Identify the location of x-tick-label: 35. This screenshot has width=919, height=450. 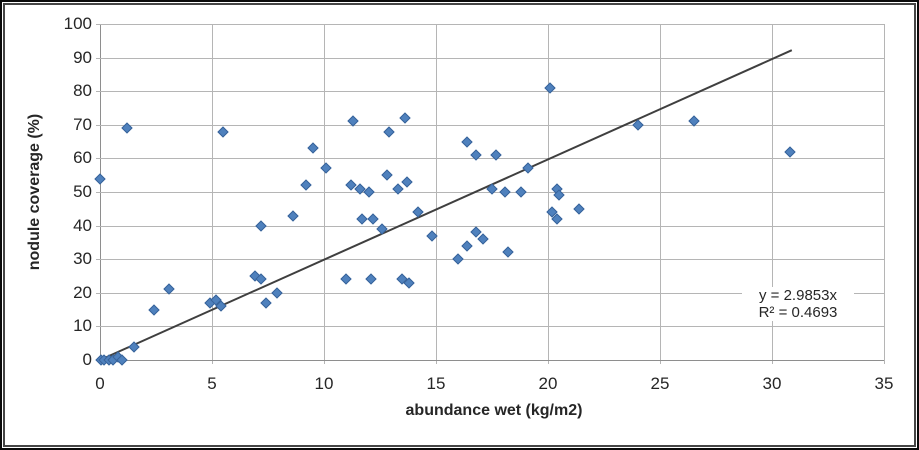
(884, 383).